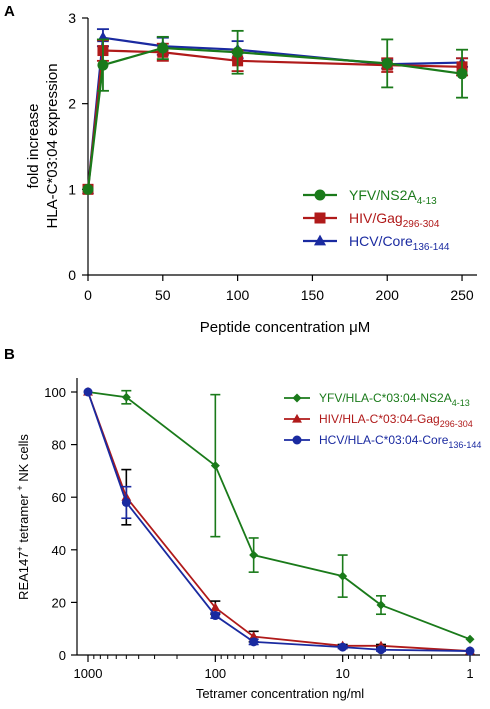 The height and width of the screenshot is (709, 490). I want to click on legend-label-a: HCV/Core136-144, so click(399, 243).